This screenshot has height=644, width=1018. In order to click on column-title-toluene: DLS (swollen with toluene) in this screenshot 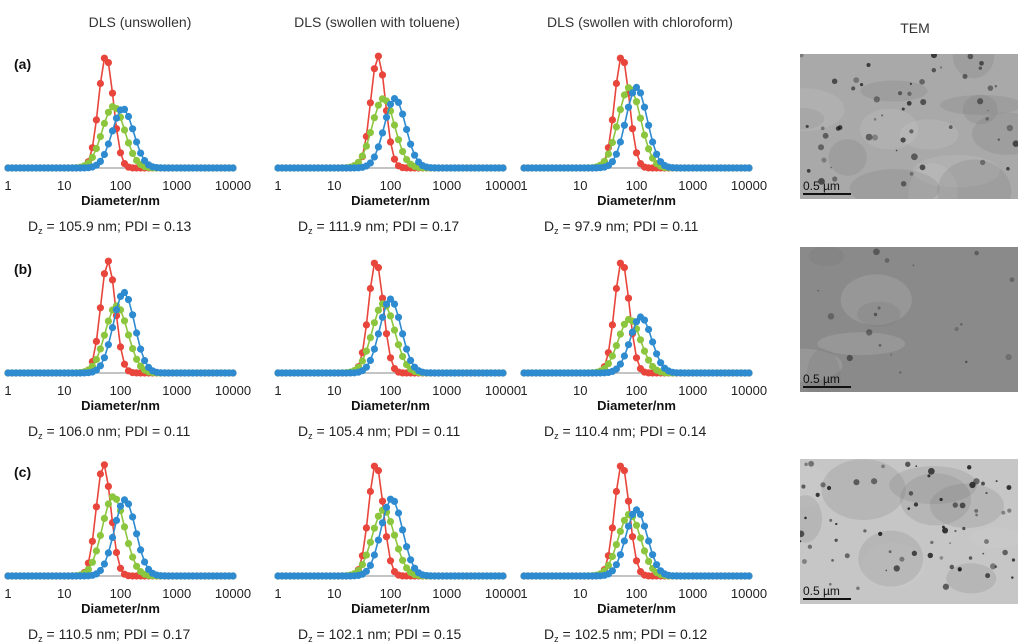, I will do `click(377, 22)`.